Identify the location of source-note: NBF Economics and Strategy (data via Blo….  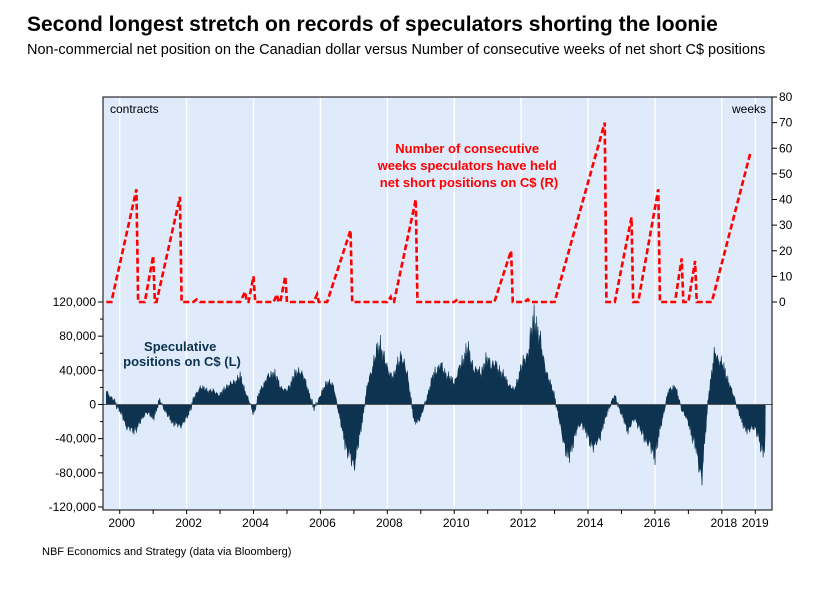
(167, 552).